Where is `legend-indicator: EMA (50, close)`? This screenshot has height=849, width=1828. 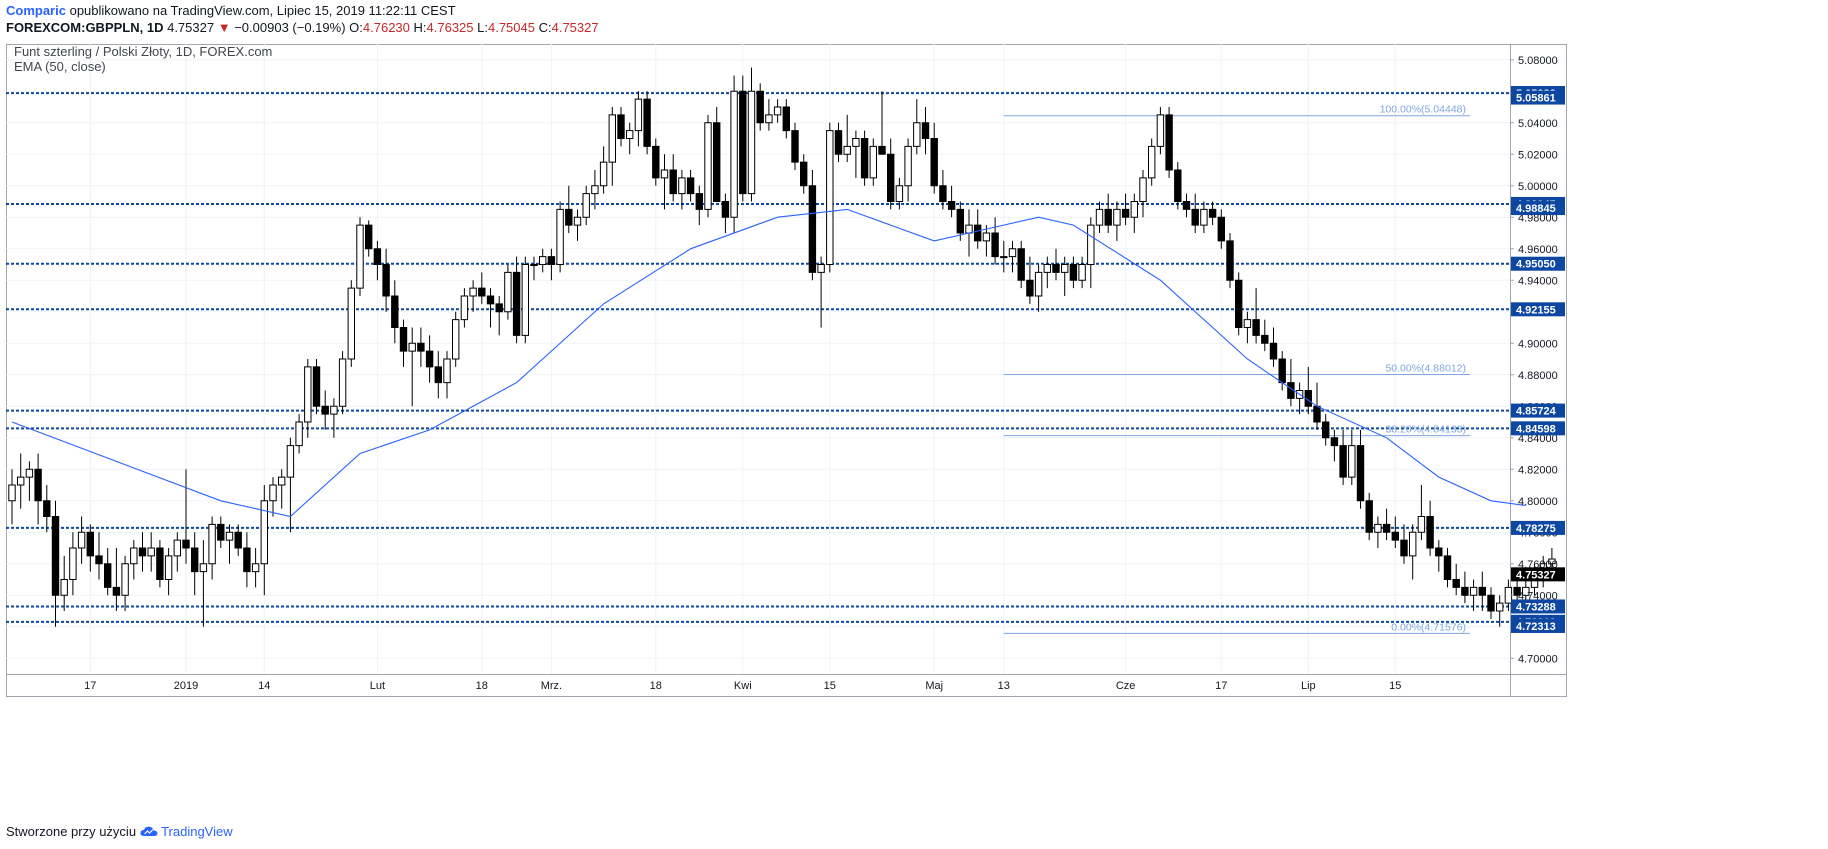
legend-indicator: EMA (50, close) is located at coordinates (60, 66).